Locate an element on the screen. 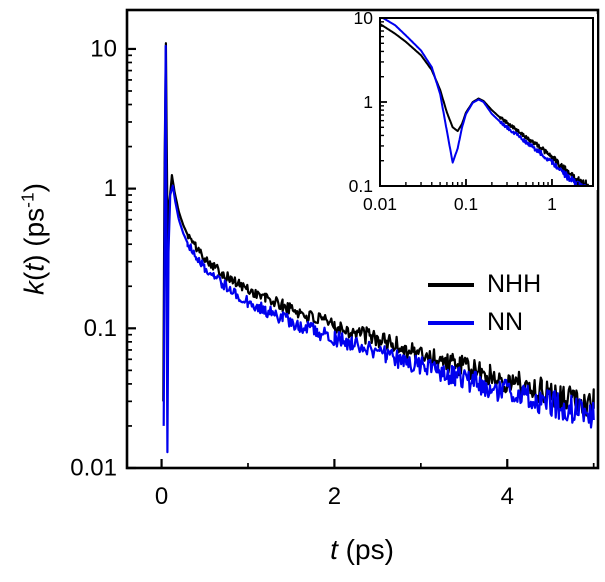  inset-x-tick-label: 0.1 is located at coordinates (466, 204).